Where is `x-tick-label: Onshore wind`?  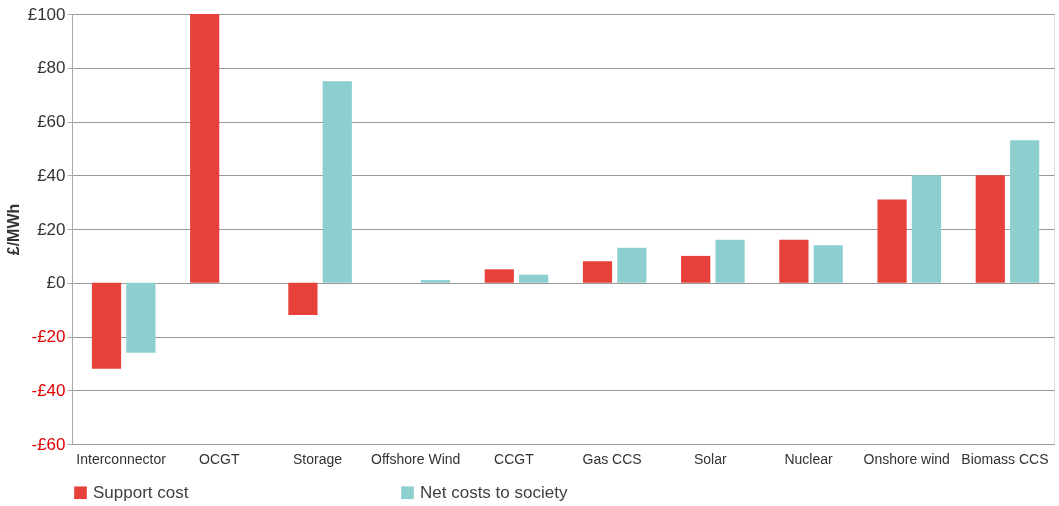 x-tick-label: Onshore wind is located at coordinates (906, 458).